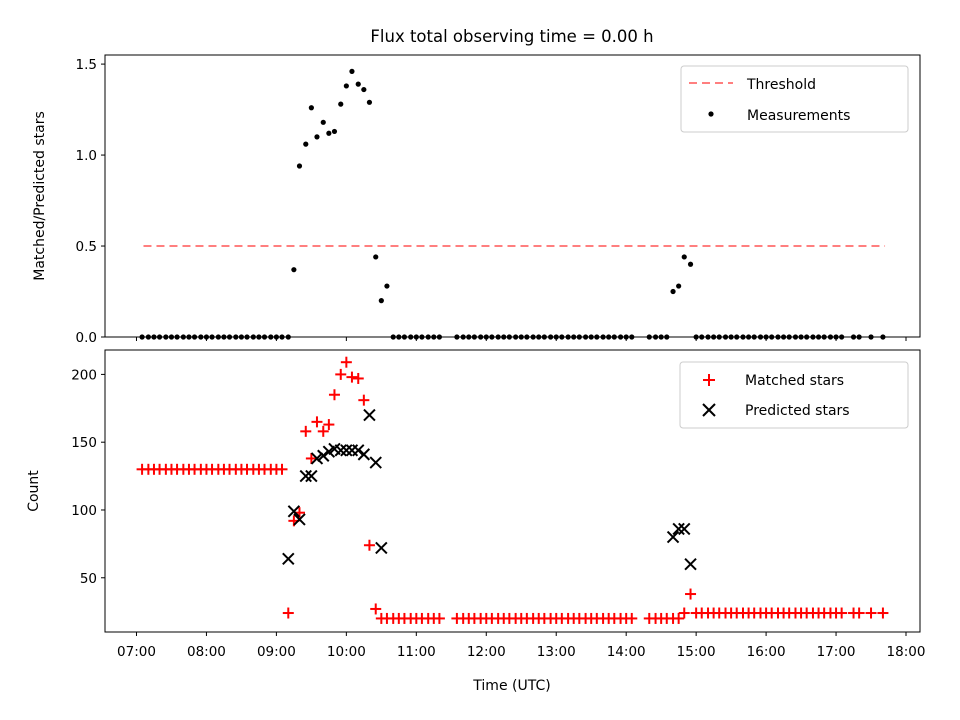 The width and height of the screenshot is (960, 720). What do you see at coordinates (797, 411) in the screenshot?
I see `legend-predicted-label: Predicted stars` at bounding box center [797, 411].